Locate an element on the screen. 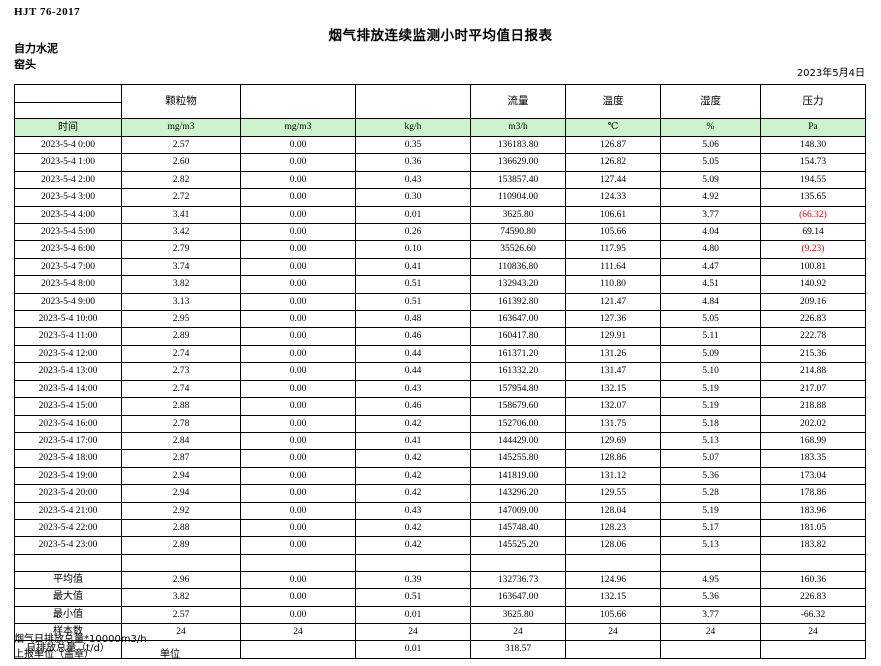  data-cell: 5.07 is located at coordinates (710, 458).